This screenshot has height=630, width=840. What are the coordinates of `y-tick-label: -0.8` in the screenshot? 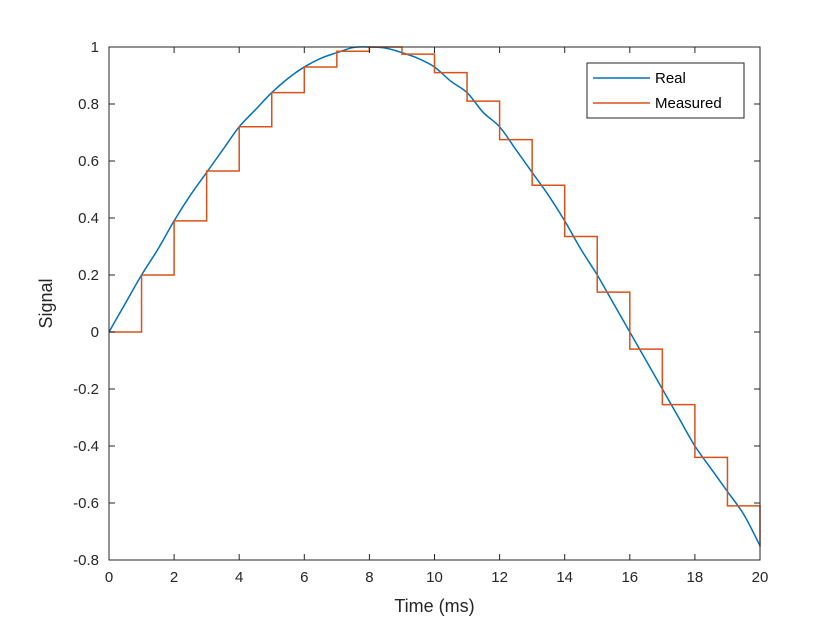 It's located at (86, 560).